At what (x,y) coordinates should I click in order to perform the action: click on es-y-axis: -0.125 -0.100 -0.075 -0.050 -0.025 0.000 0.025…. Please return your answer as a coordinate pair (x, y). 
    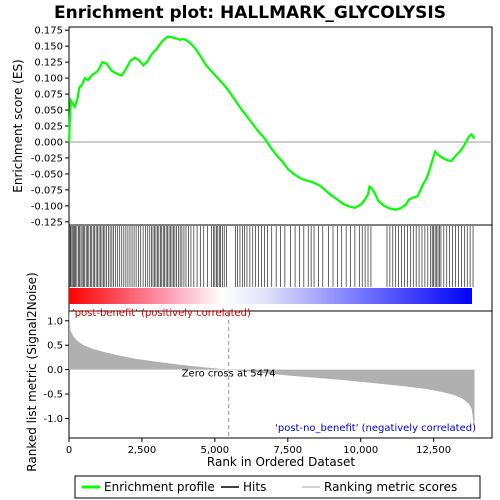
    Looking at the image, I should click on (50, 127).